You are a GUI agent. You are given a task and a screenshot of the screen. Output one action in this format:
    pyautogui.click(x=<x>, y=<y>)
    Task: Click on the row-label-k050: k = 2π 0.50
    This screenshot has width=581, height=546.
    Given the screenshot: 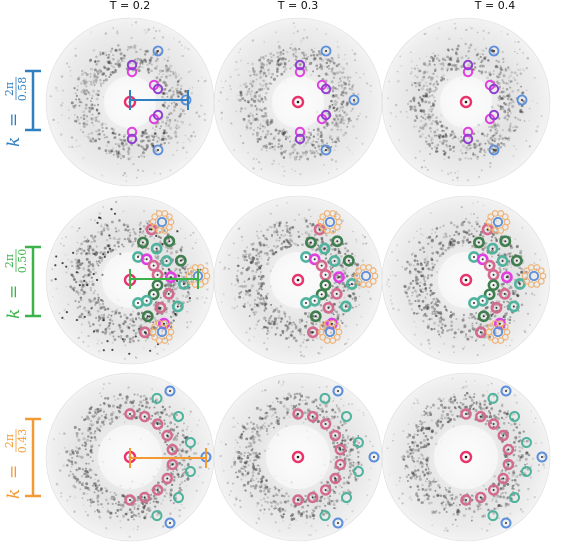 What is the action you would take?
    pyautogui.click(x=16, y=284)
    